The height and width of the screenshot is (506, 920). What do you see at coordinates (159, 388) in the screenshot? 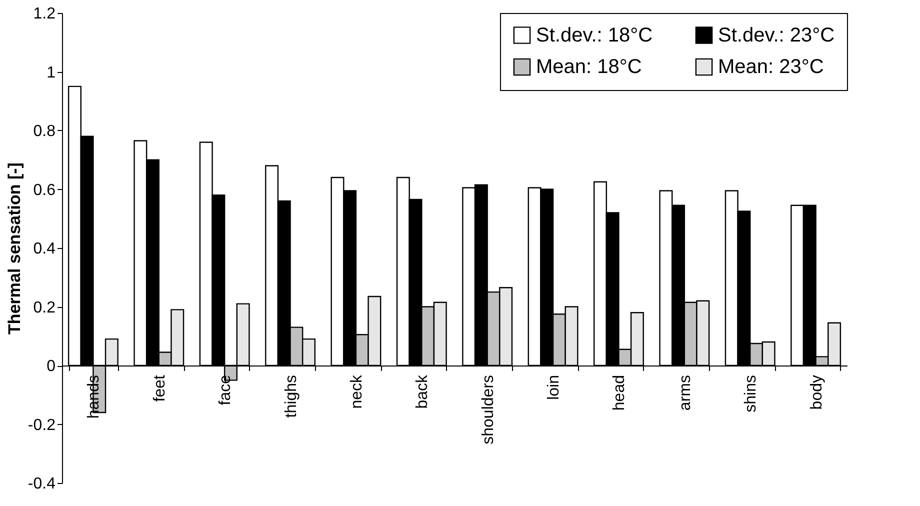
I see `x-tick-label: feet` at bounding box center [159, 388].